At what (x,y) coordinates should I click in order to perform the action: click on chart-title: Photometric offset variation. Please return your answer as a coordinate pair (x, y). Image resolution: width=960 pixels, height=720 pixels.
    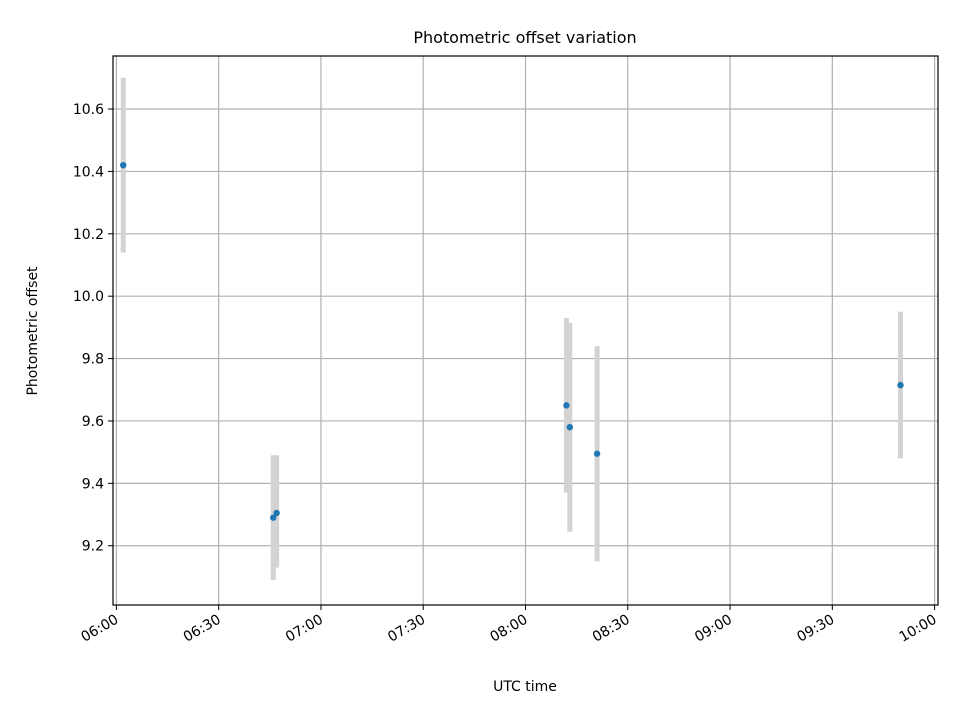
    Looking at the image, I should click on (524, 37).